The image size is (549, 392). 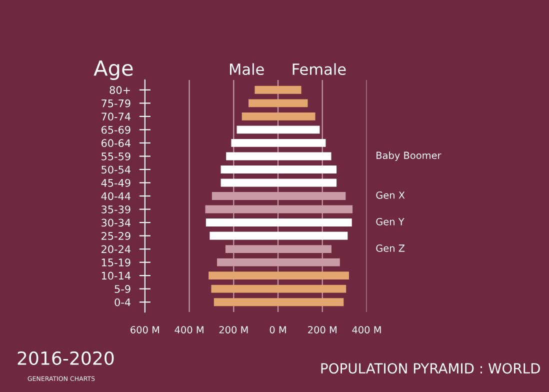 What do you see at coordinates (120, 90) in the screenshot?
I see `y-tick-label: 80+` at bounding box center [120, 90].